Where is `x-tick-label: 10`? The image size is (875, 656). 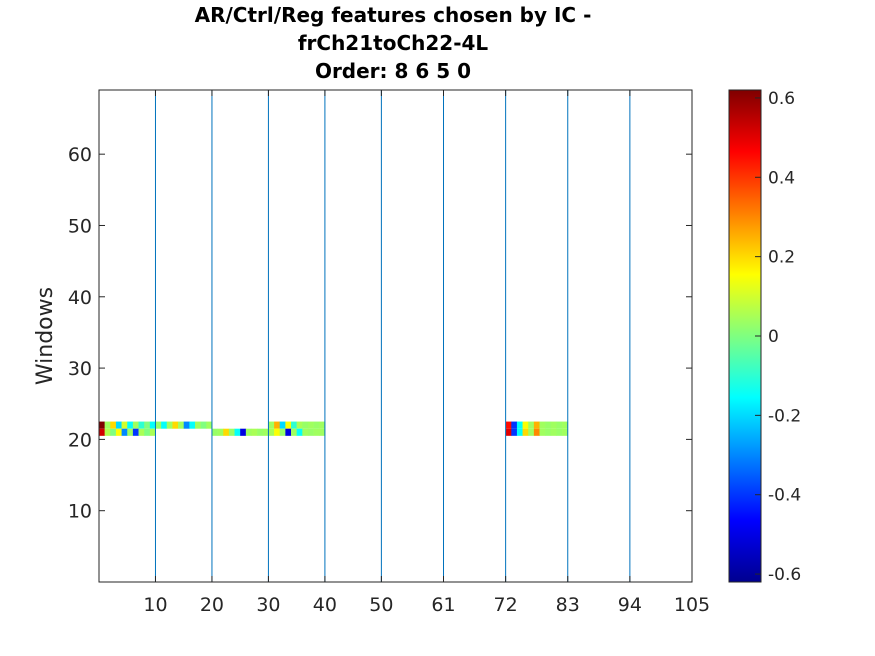
x-tick-label: 10 is located at coordinates (155, 605).